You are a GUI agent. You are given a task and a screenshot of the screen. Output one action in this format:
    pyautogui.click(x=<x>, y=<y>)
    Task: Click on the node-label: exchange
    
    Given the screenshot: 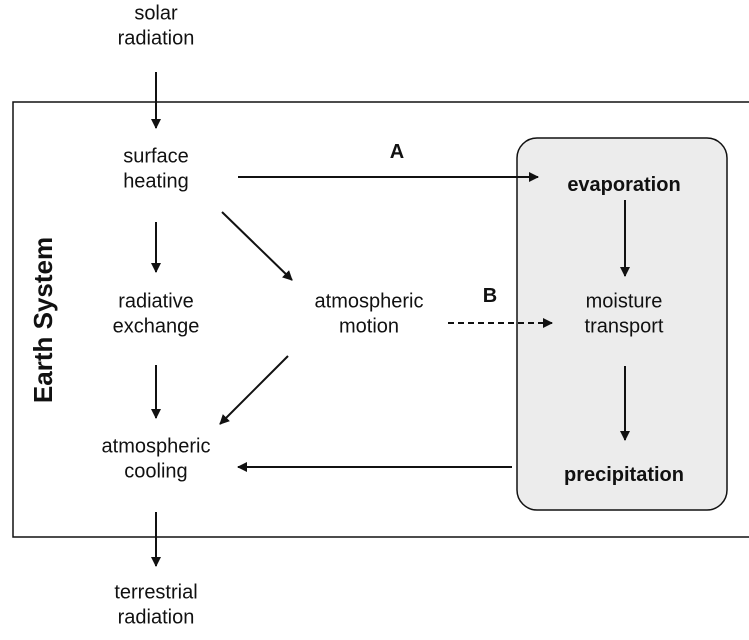 What is the action you would take?
    pyautogui.click(x=156, y=327)
    